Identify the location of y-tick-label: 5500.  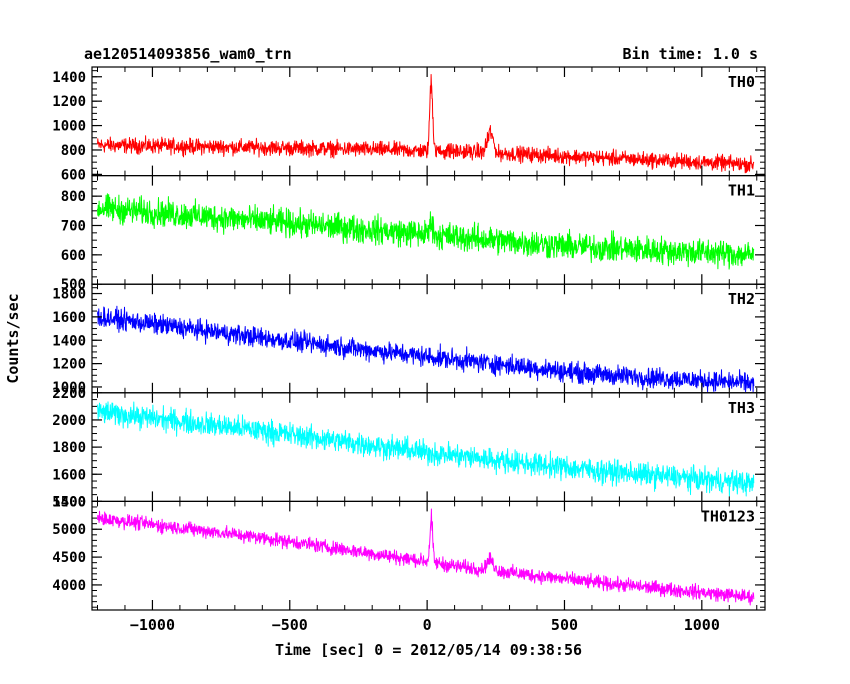
(69, 502).